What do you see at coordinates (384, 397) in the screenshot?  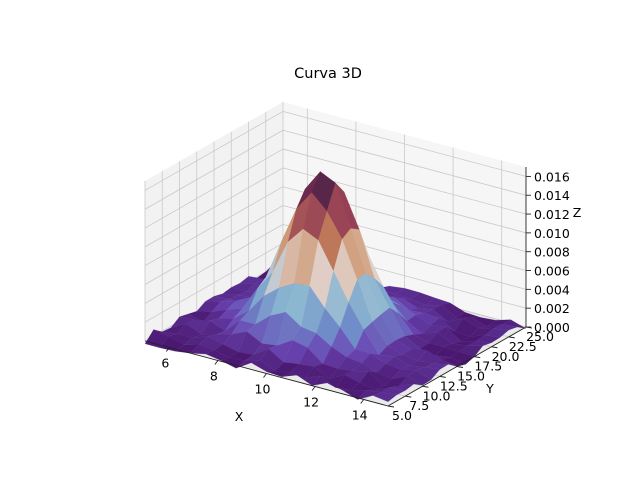 I see `surface-face` at bounding box center [384, 397].